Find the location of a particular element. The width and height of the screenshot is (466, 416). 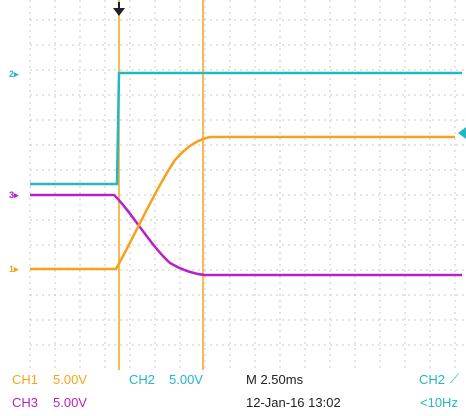

ch2-marker: 2▸ is located at coordinates (14, 74).